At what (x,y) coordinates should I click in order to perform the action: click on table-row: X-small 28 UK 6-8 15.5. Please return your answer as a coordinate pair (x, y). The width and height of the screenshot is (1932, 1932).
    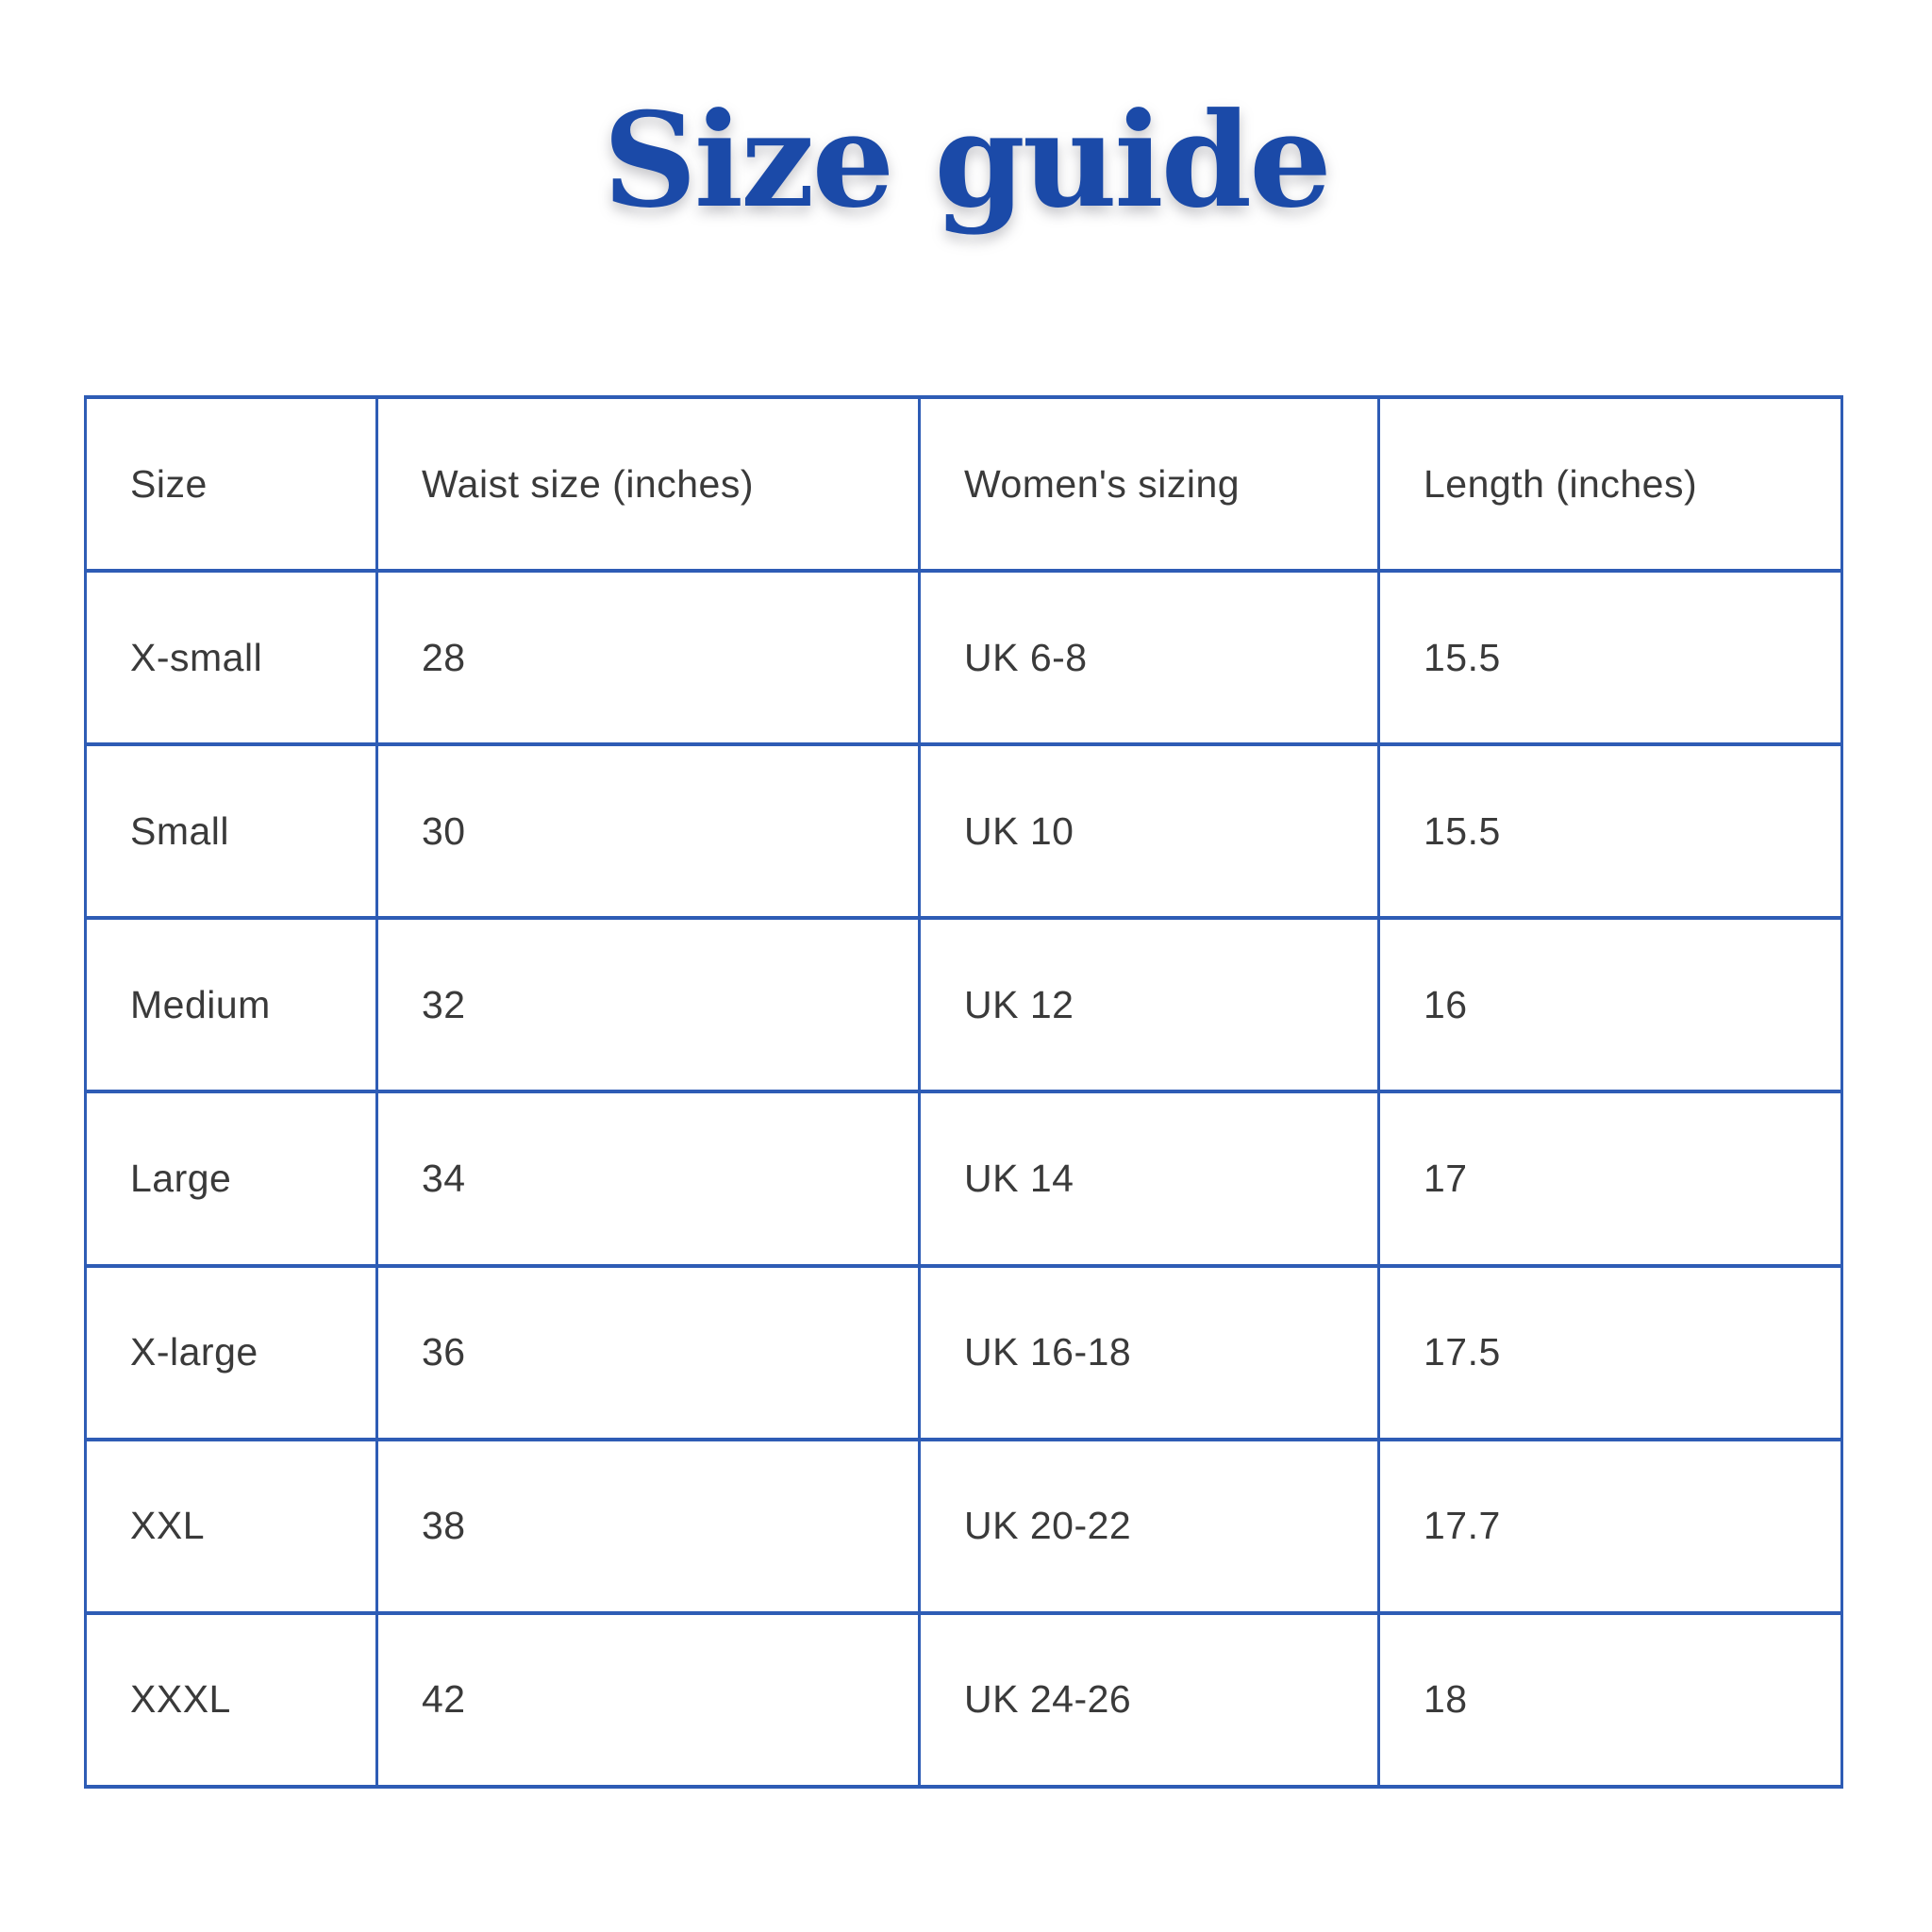
    Looking at the image, I should click on (964, 658).